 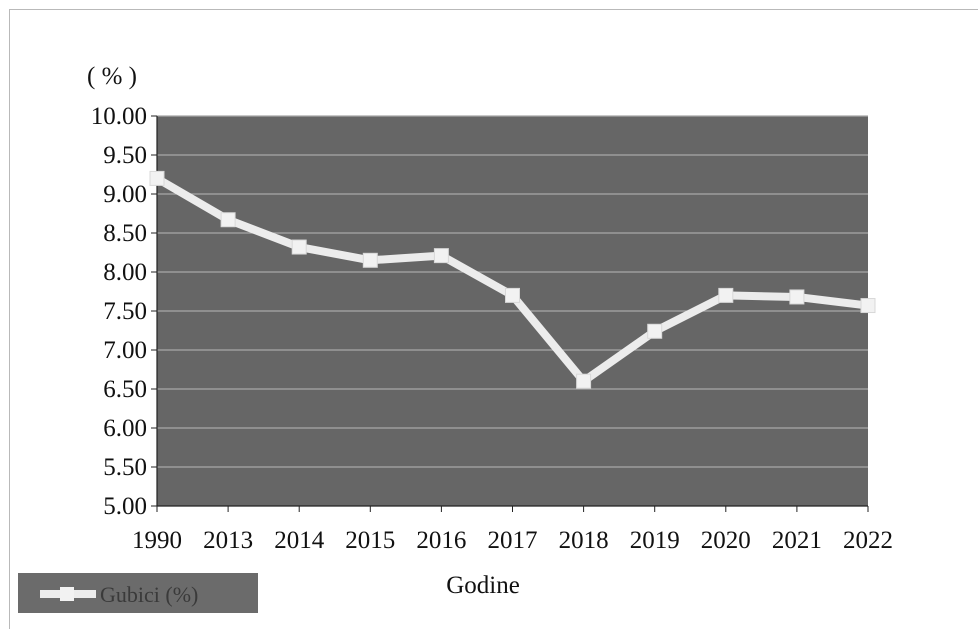 What do you see at coordinates (655, 540) in the screenshot?
I see `x-tick-label: 2019` at bounding box center [655, 540].